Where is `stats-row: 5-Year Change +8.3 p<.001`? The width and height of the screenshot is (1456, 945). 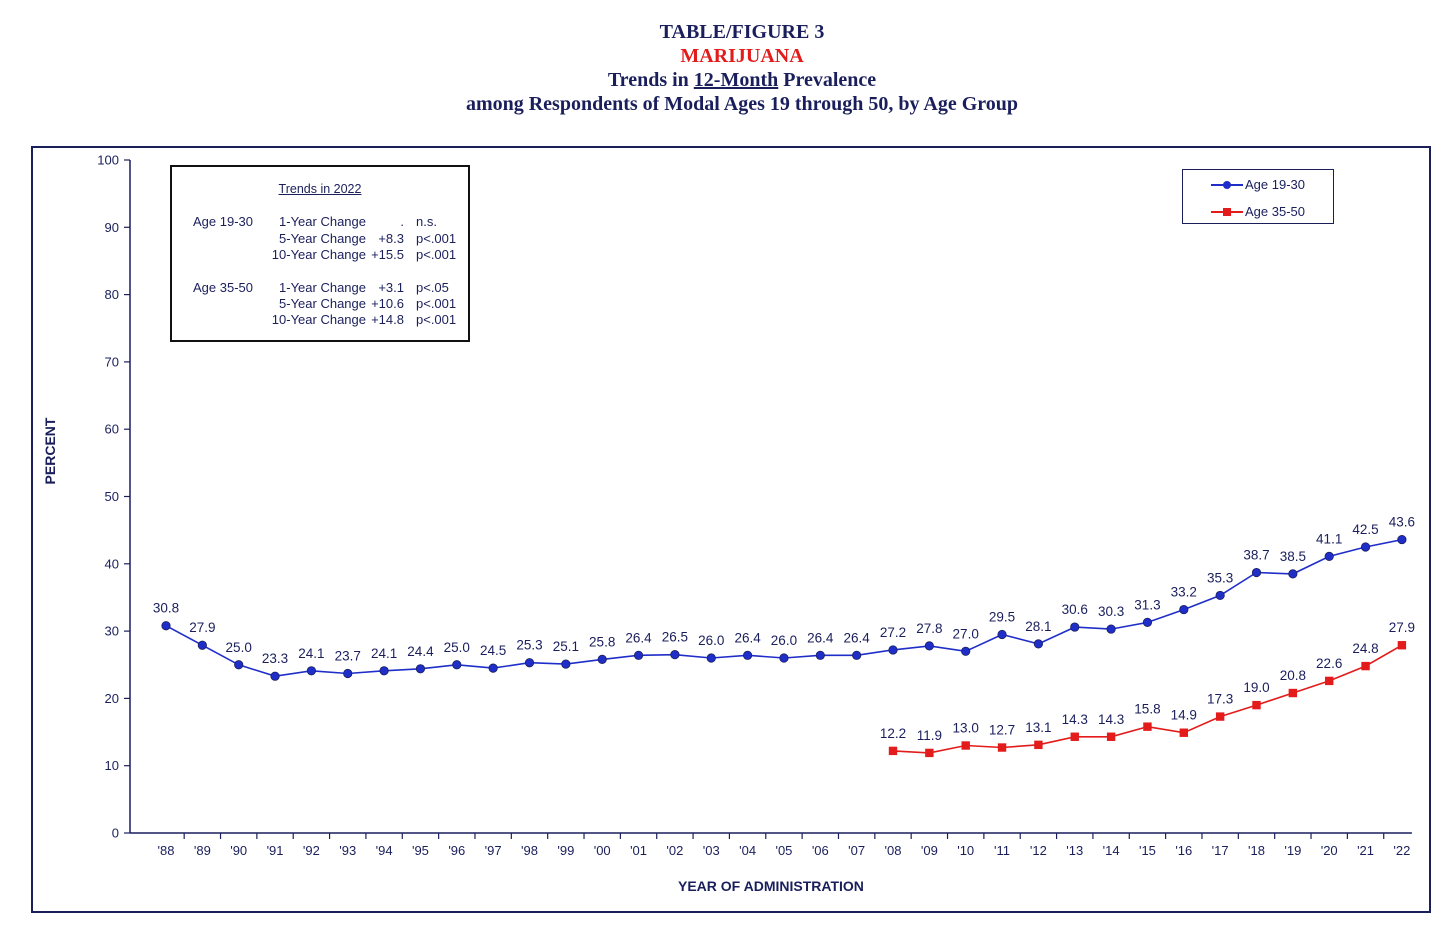 stats-row: 5-Year Change +8.3 p<.001 is located at coordinates (320, 239).